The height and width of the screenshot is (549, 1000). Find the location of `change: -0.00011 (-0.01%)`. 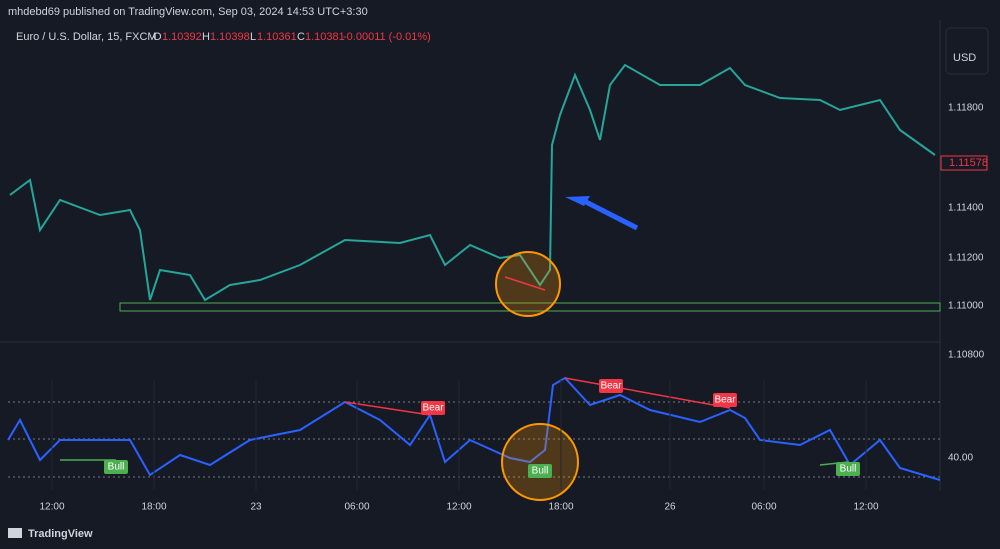

change: -0.00011 (-0.01%) is located at coordinates (387, 37).